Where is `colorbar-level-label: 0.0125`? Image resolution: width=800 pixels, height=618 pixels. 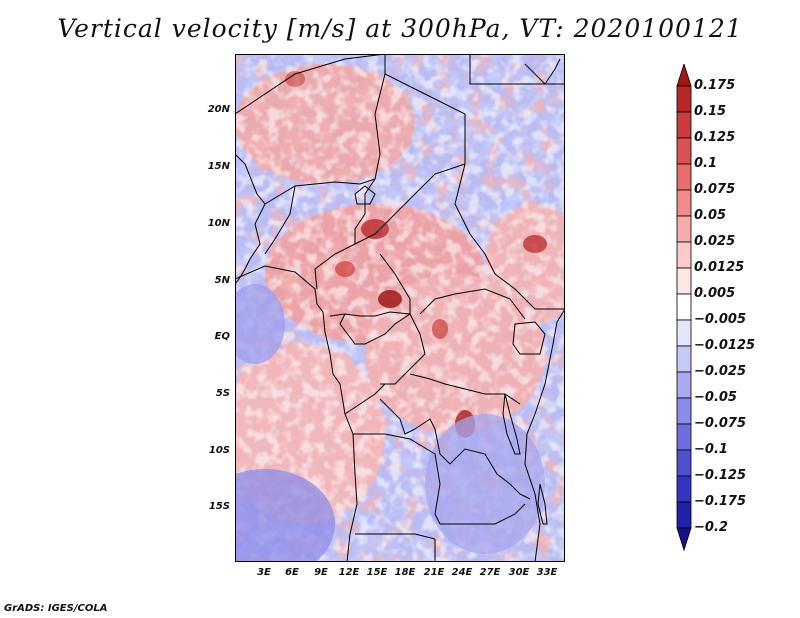 colorbar-level-label: 0.0125 is located at coordinates (719, 267).